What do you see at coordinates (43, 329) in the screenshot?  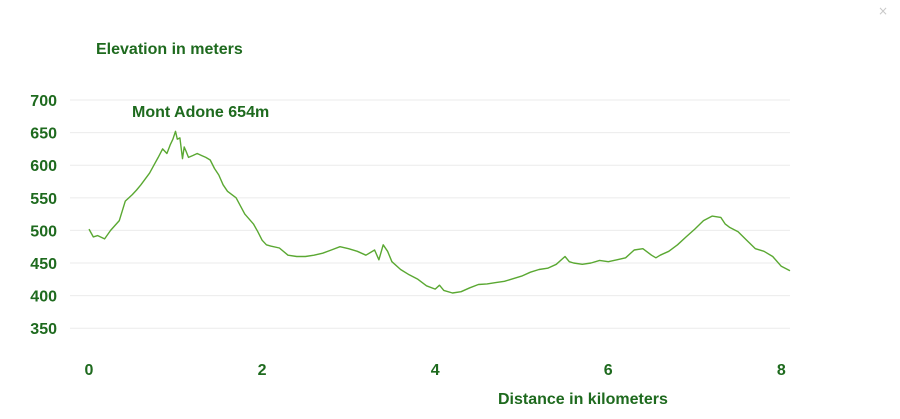 I see `y-tick-label: 350` at bounding box center [43, 329].